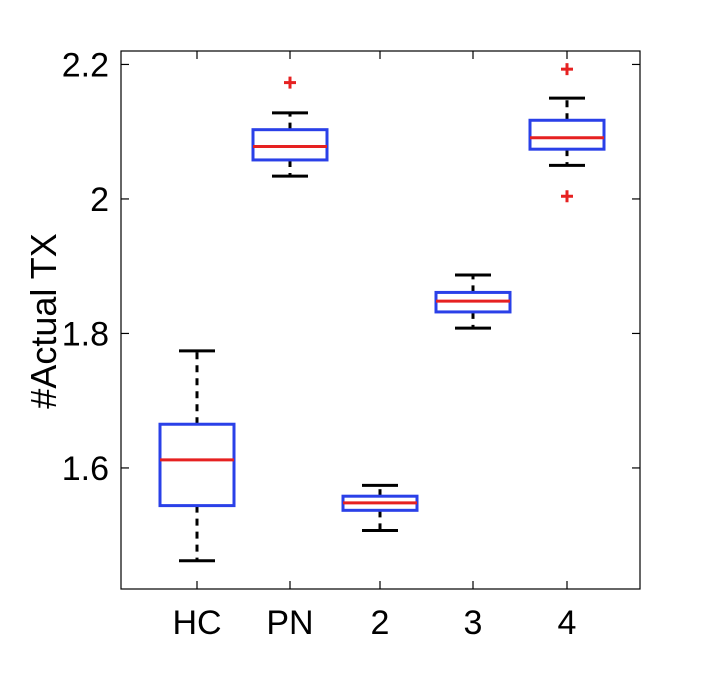  What do you see at coordinates (289, 623) in the screenshot?
I see `x-tick-label: PN` at bounding box center [289, 623].